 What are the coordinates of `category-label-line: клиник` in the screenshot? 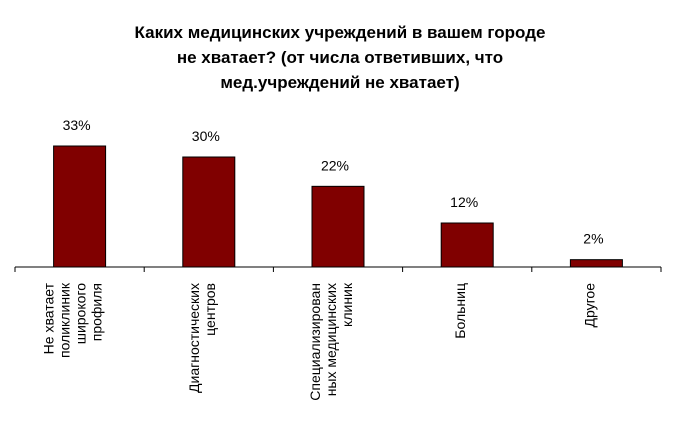 It's located at (347, 304).